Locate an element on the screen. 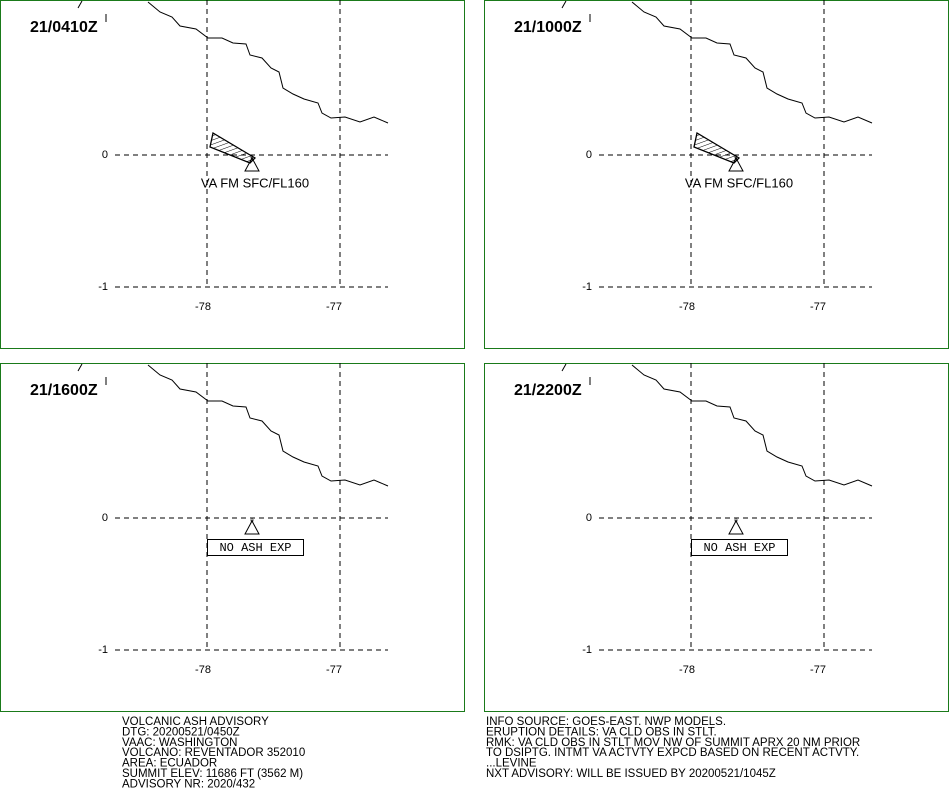 The height and width of the screenshot is (812, 950). valid-time: 21/1600Z is located at coordinates (64, 390).